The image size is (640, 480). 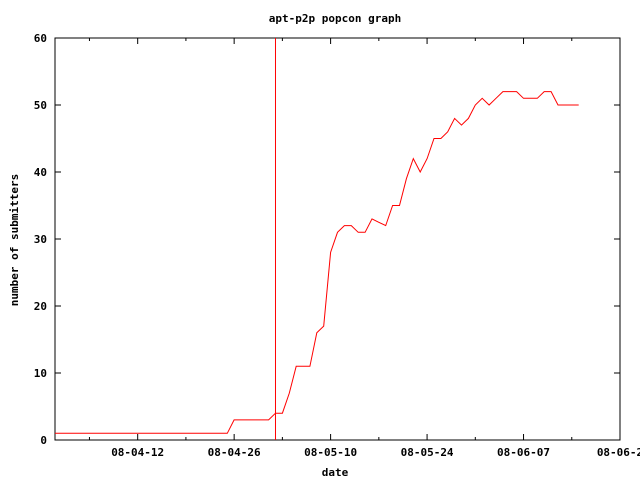 What do you see at coordinates (40, 306) in the screenshot?
I see `y-tick-label: 20` at bounding box center [40, 306].